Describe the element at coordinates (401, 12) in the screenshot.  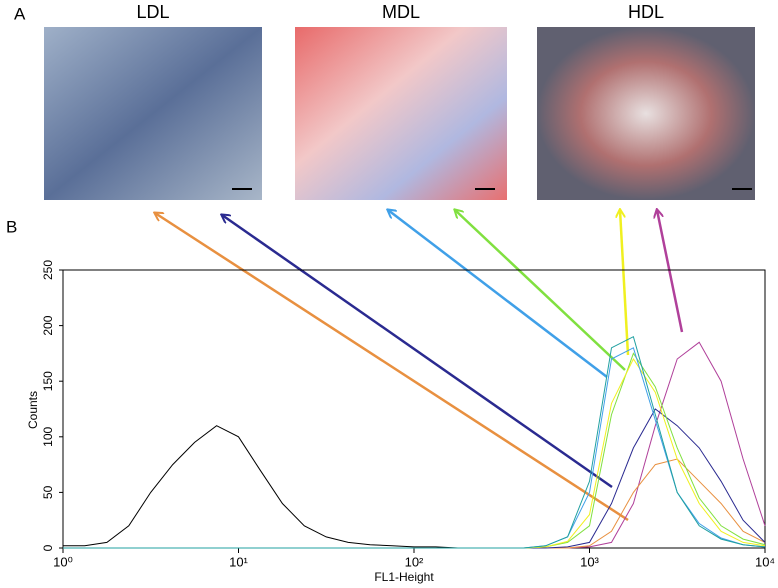
I see `image-title: MDL` at that location.